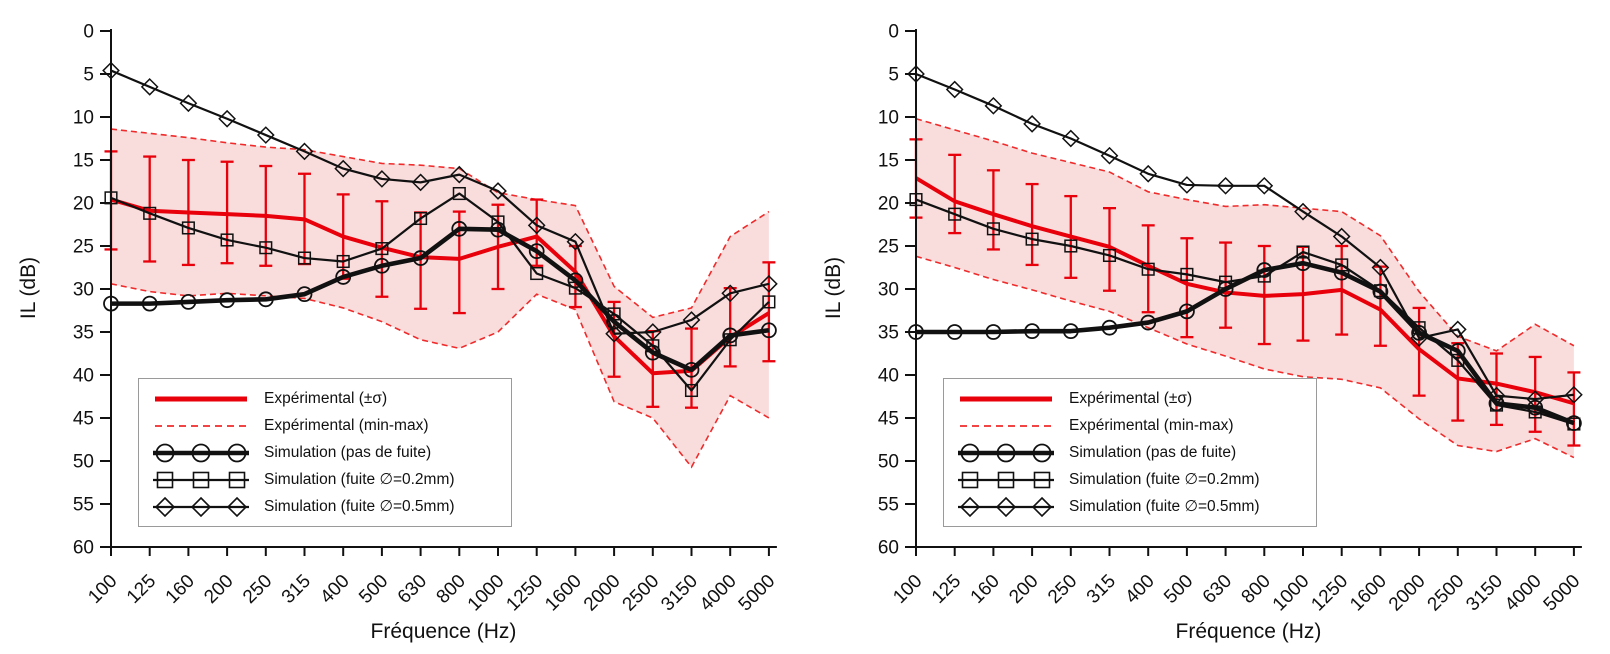 This screenshot has height=654, width=1610. Describe the element at coordinates (985, 589) in the screenshot. I see `x-tick-label: 160` at that location.